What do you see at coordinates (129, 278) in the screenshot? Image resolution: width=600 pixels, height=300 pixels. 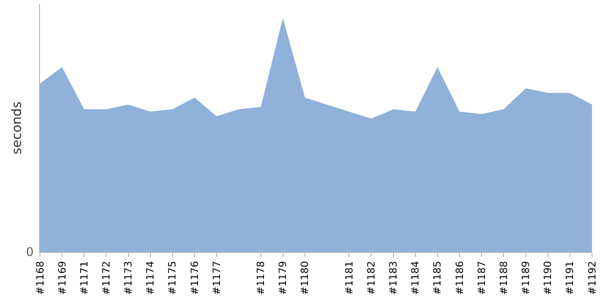 I see `x-tick-label: #1173` at bounding box center [129, 278].